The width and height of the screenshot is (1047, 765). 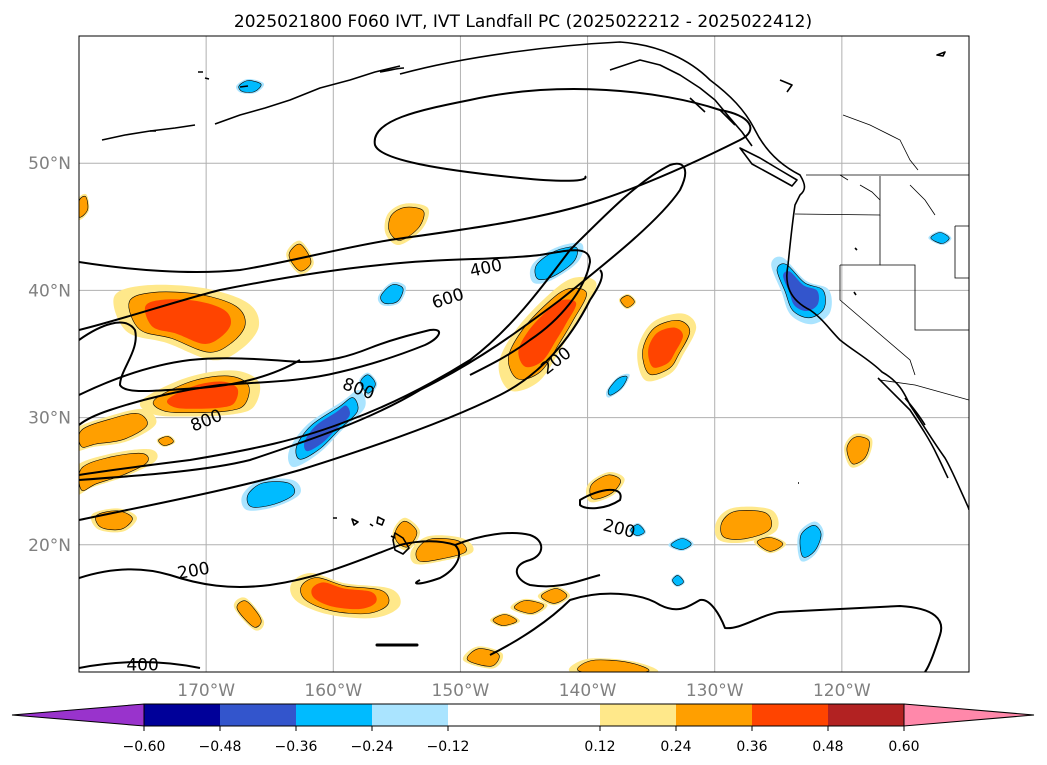 I want to click on contour-label: 400, so click(x=142, y=665).